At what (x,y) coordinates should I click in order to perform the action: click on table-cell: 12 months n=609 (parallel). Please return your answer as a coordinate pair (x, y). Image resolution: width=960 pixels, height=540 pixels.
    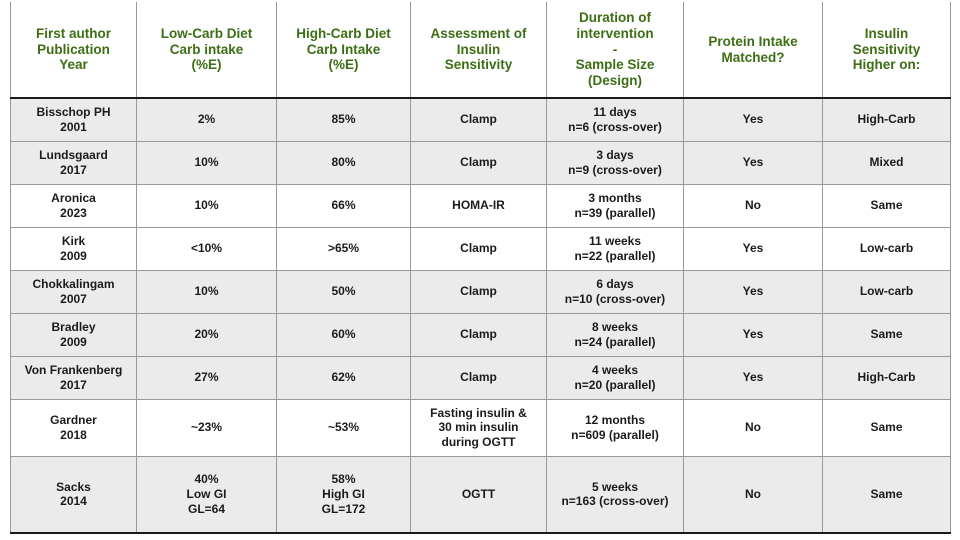
    Looking at the image, I should click on (615, 427).